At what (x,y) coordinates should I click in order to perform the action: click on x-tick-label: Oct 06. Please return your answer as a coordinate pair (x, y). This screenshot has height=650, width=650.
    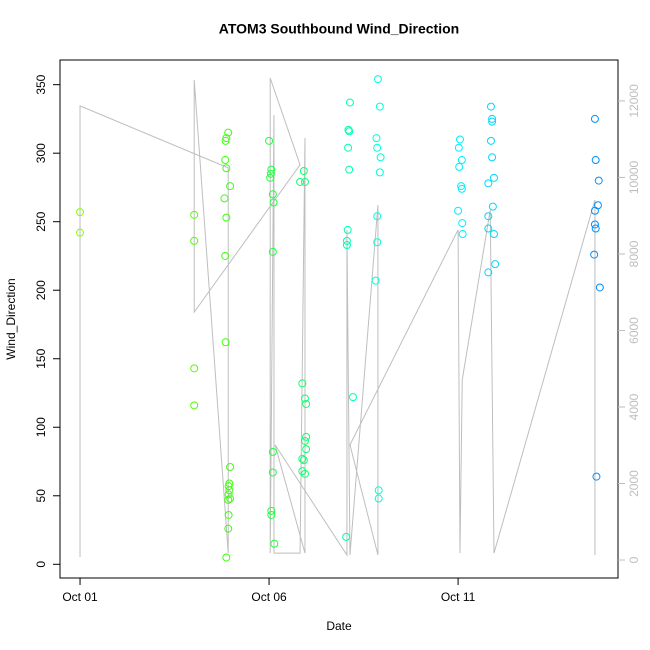
    Looking at the image, I should click on (269, 597).